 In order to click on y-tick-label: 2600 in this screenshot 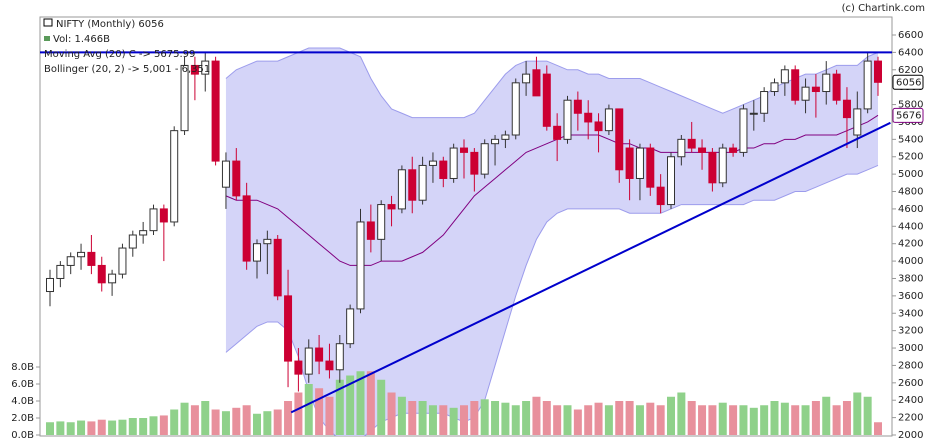, I will do `click(910, 383)`.